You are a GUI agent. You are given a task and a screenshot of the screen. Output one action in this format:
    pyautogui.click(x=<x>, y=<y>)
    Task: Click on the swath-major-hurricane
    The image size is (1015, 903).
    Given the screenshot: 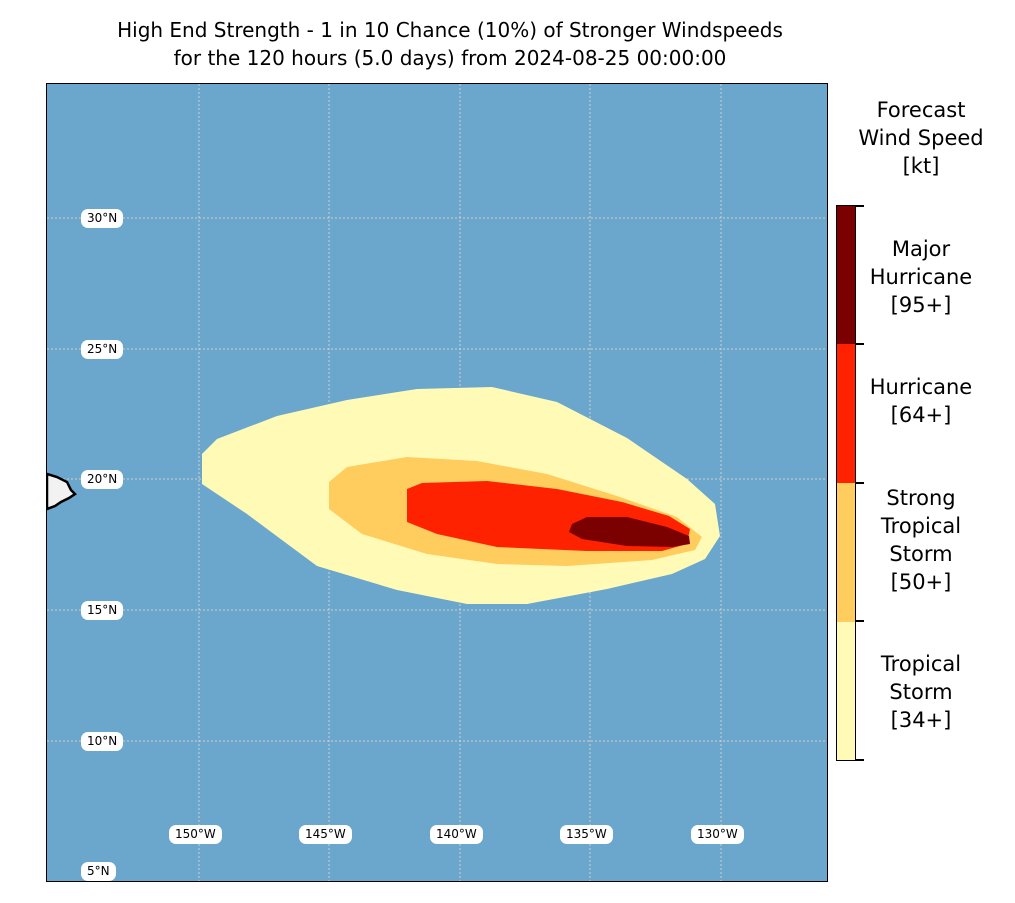 What is the action you would take?
    pyautogui.click(x=629, y=532)
    